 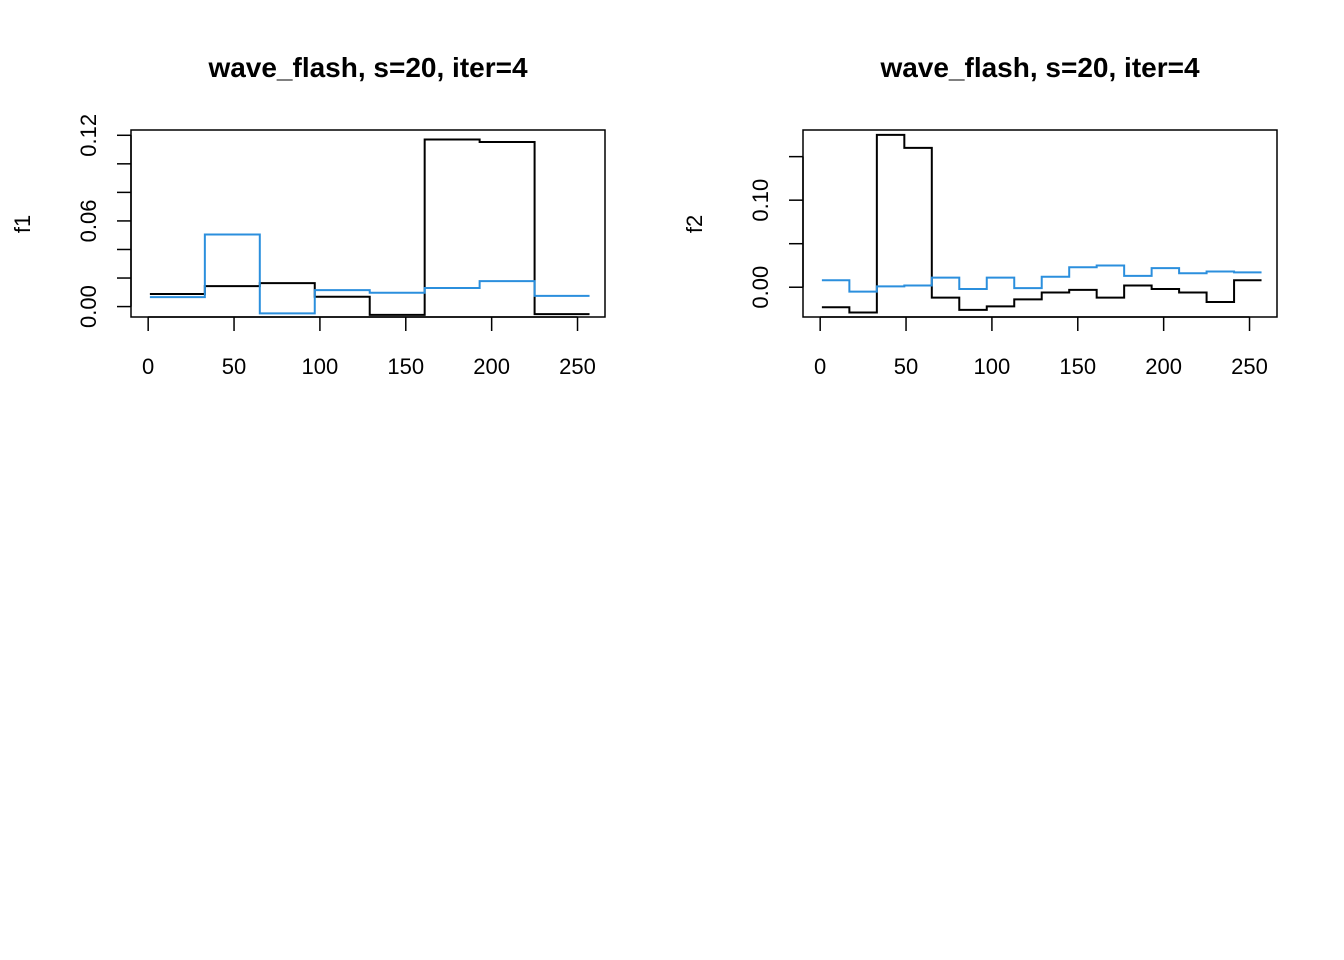 I want to click on y-tick-label: 0.06, so click(x=88, y=221).